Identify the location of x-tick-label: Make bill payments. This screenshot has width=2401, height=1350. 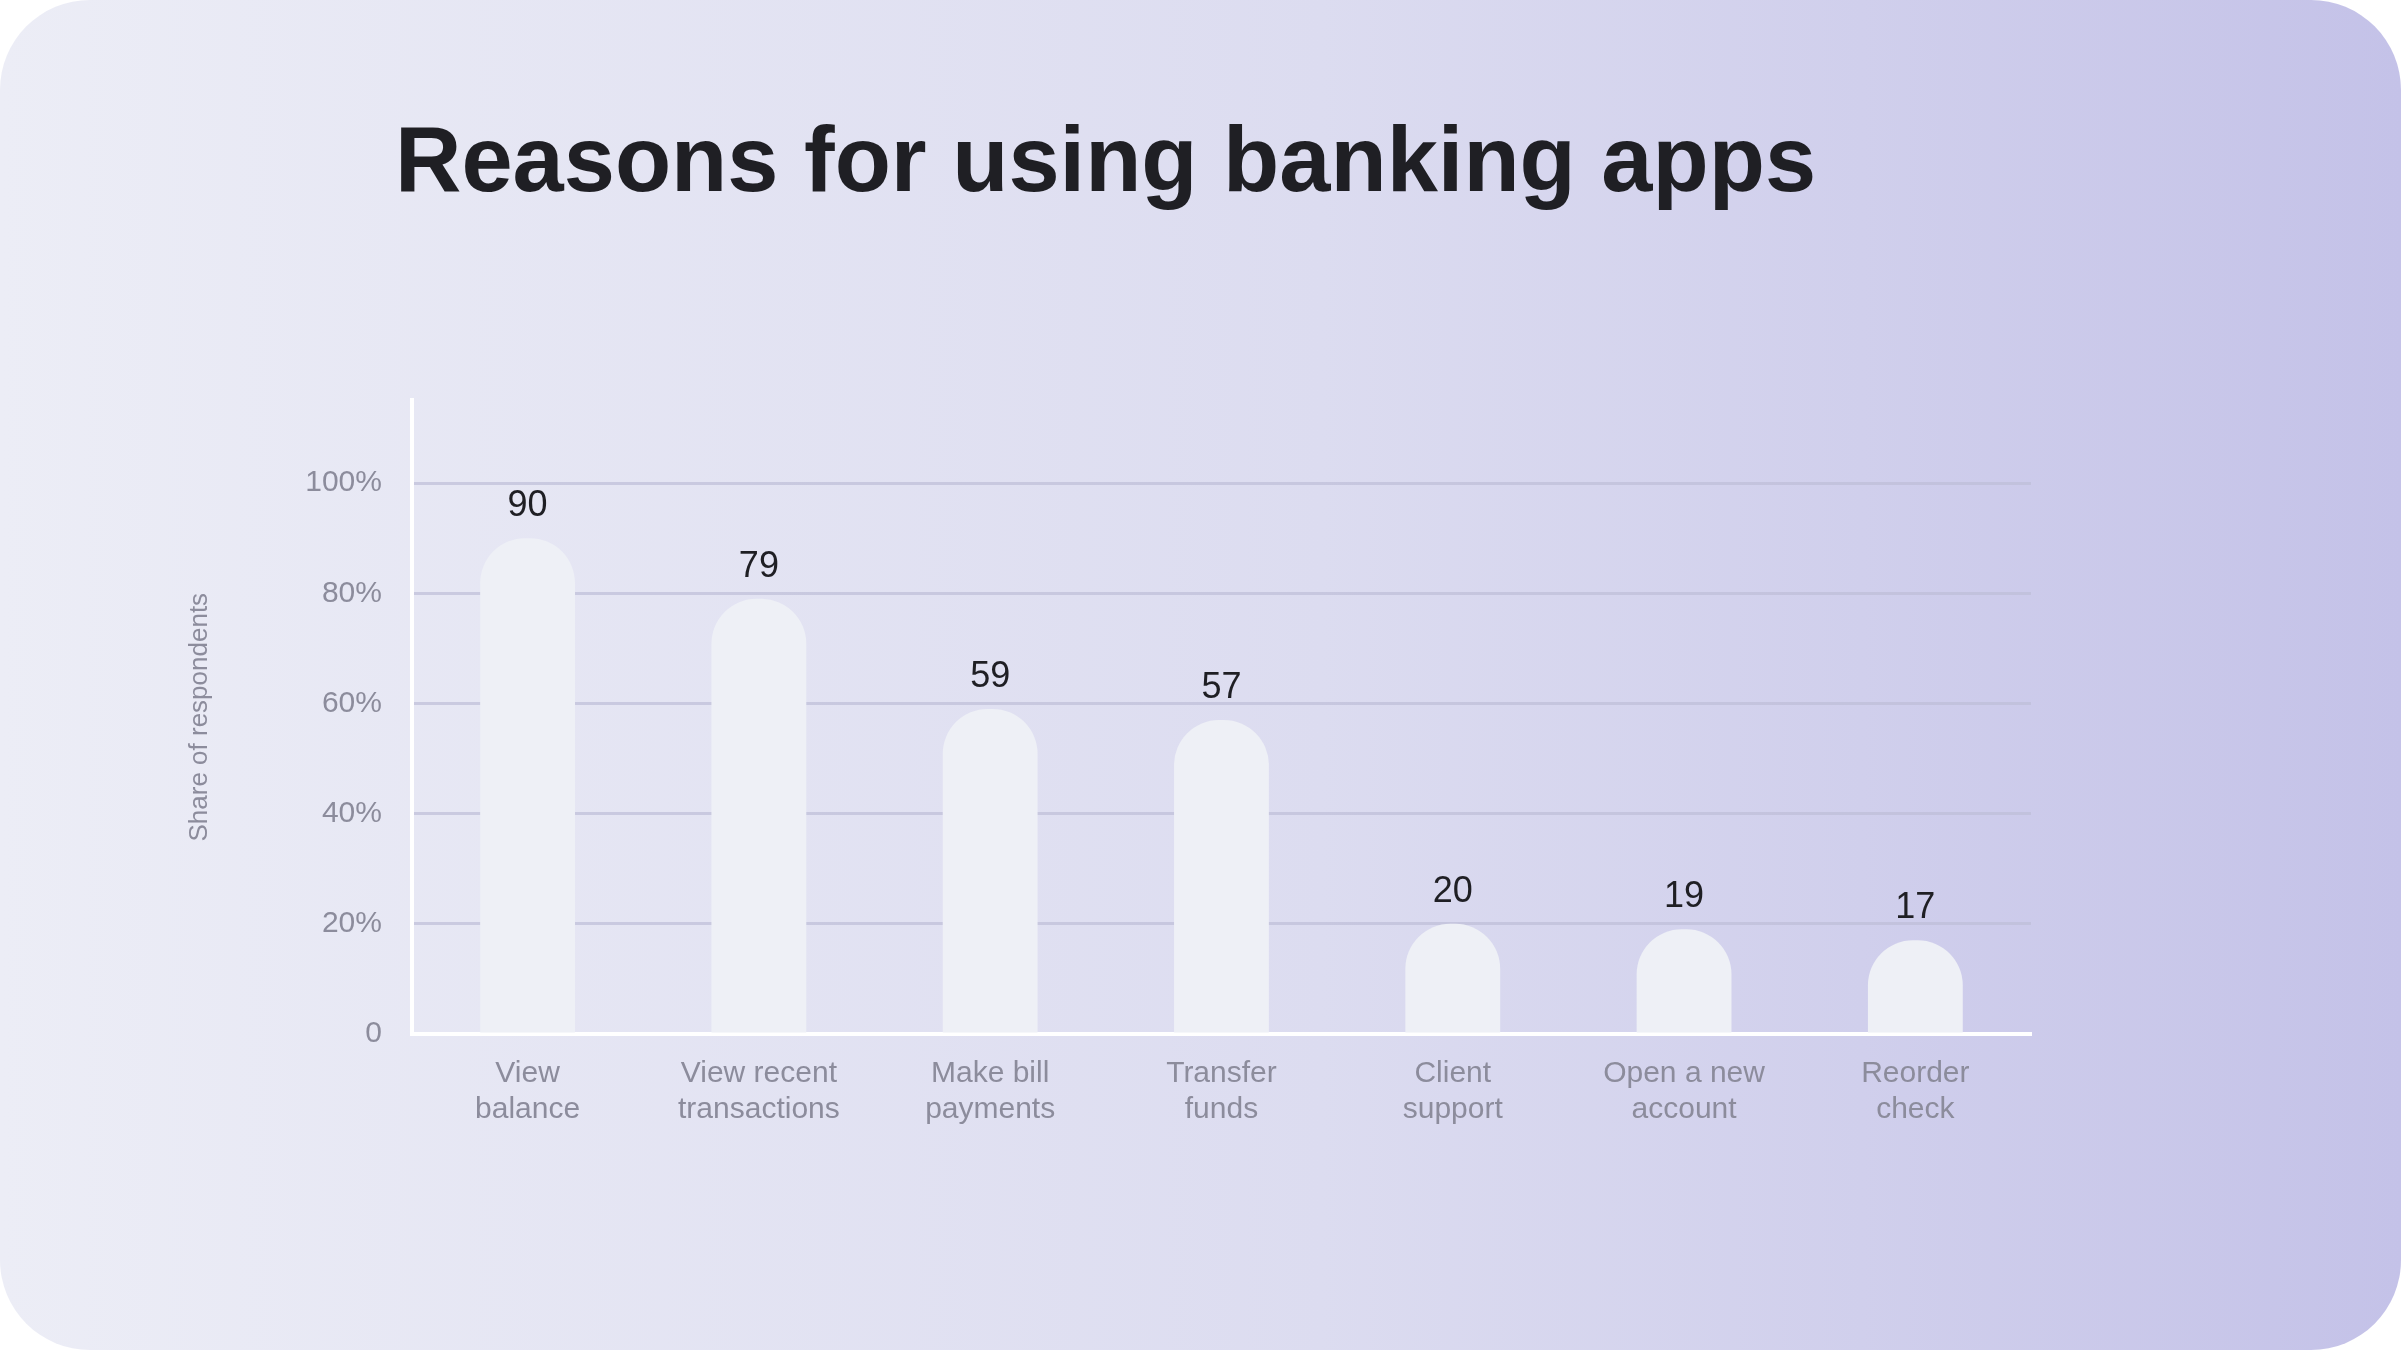
(990, 1090).